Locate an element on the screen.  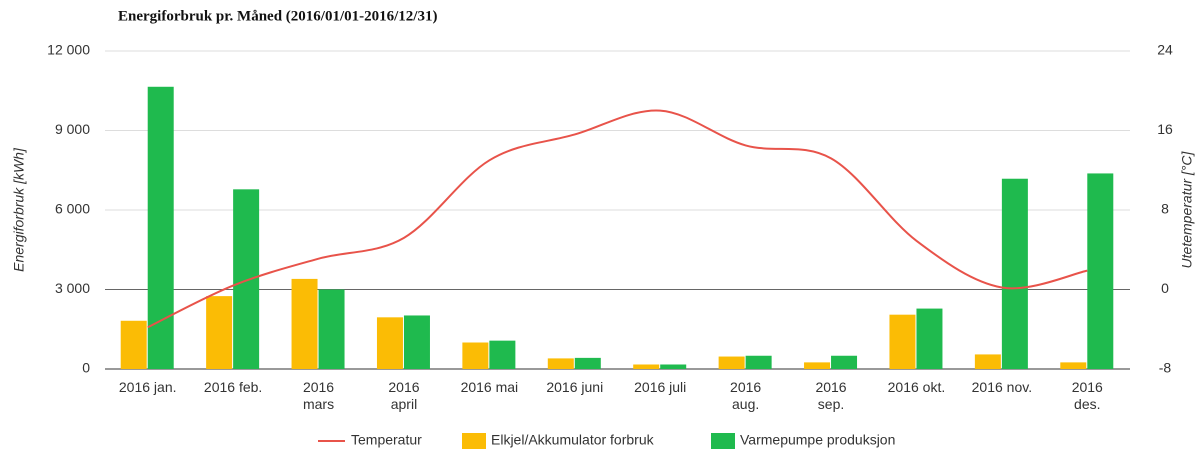
x-tick-label: 2016 jan. is located at coordinates (147, 387).